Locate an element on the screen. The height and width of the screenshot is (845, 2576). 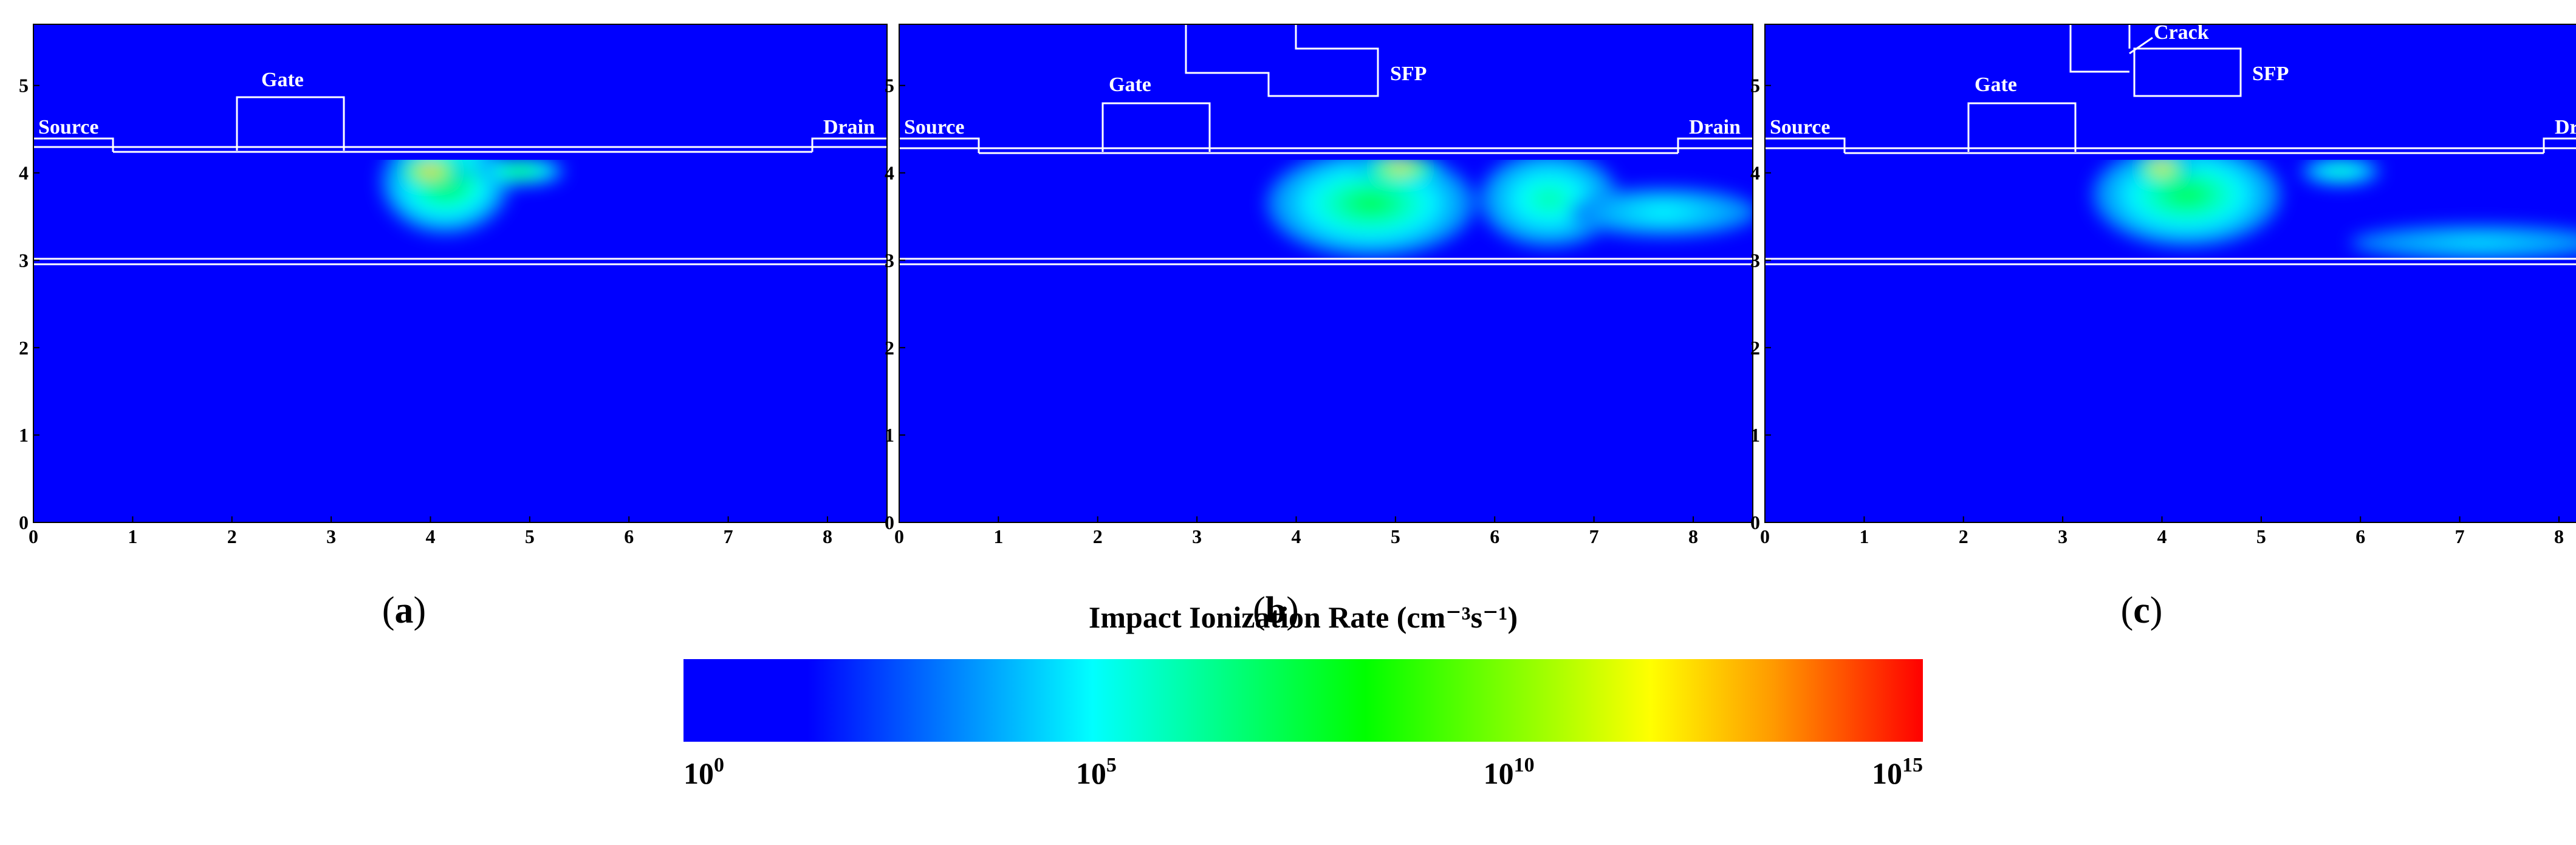
x-axis: 0 1 2 3 4 5 6 7 8 is located at coordinates (430, 531).